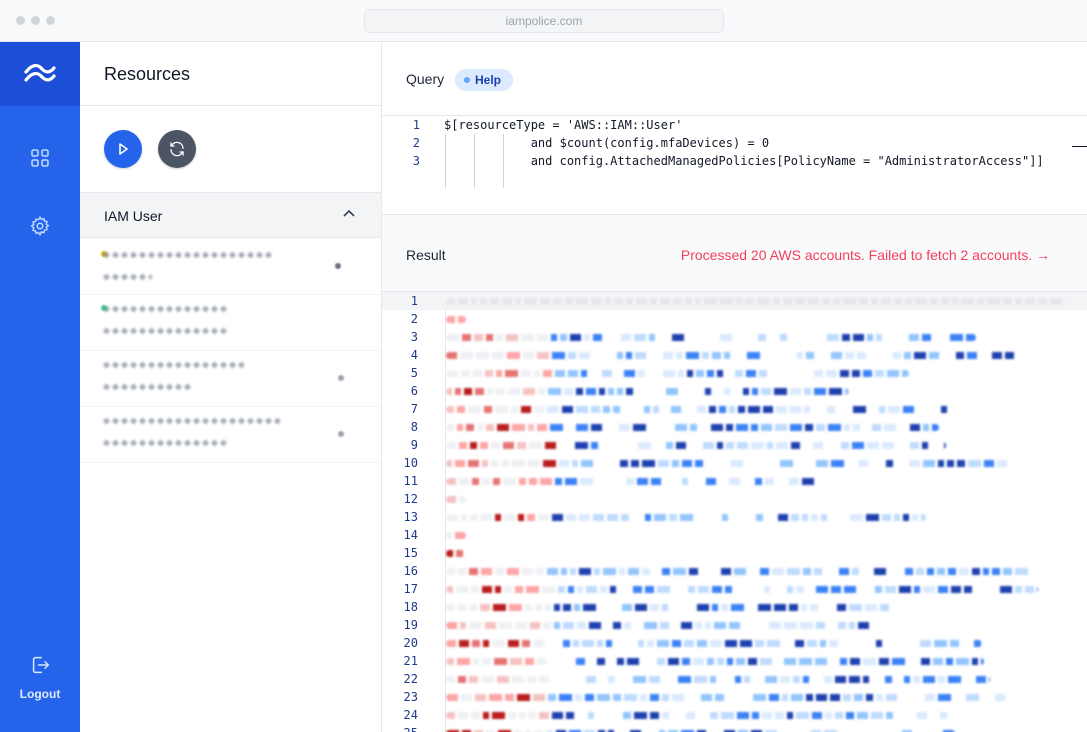 The height and width of the screenshot is (732, 1087). Describe the element at coordinates (445, 161) in the screenshot. I see `indent-guide` at that location.